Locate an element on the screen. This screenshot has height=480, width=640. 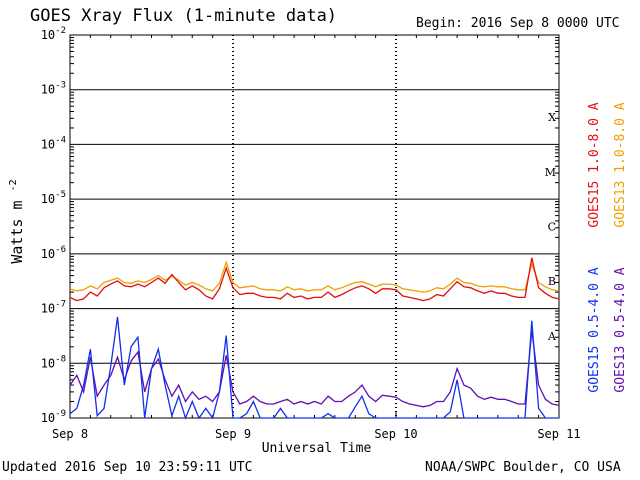
credit-line: NOAA/SWPC Boulder, CO USA is located at coordinates (523, 467).